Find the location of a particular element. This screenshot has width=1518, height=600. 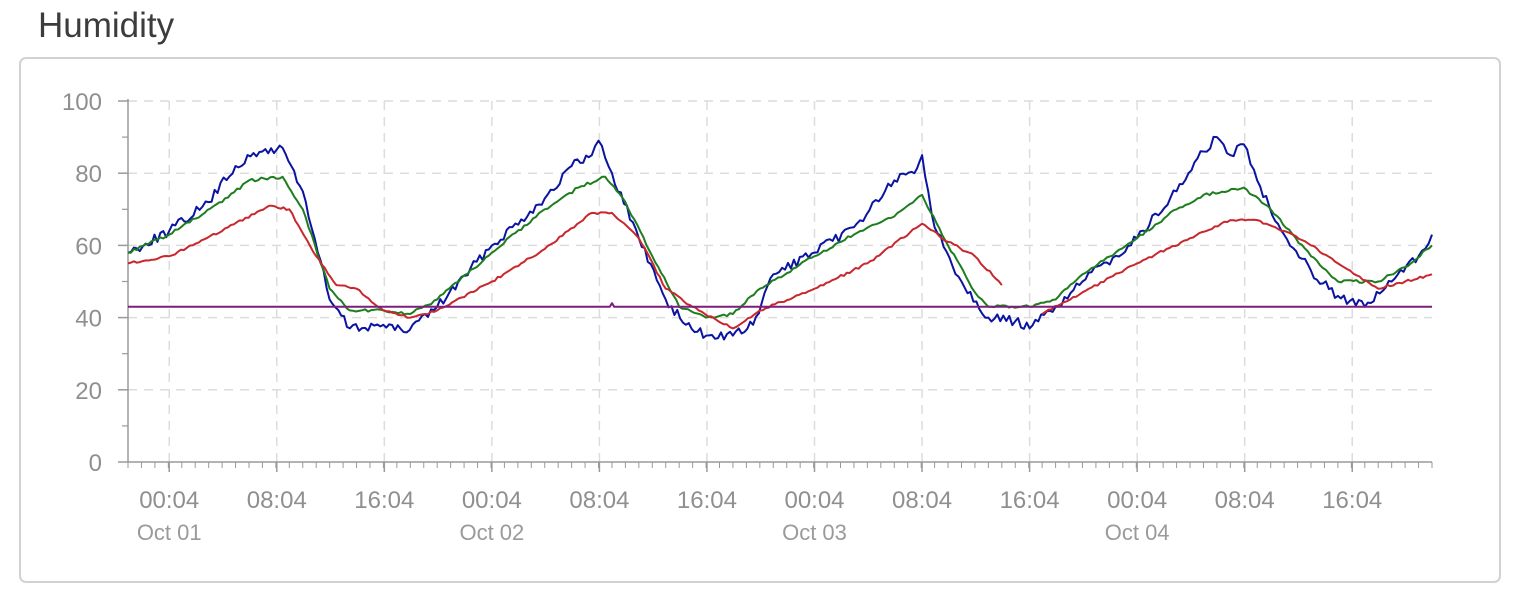

y-tick-label: 20 is located at coordinates (88, 391).